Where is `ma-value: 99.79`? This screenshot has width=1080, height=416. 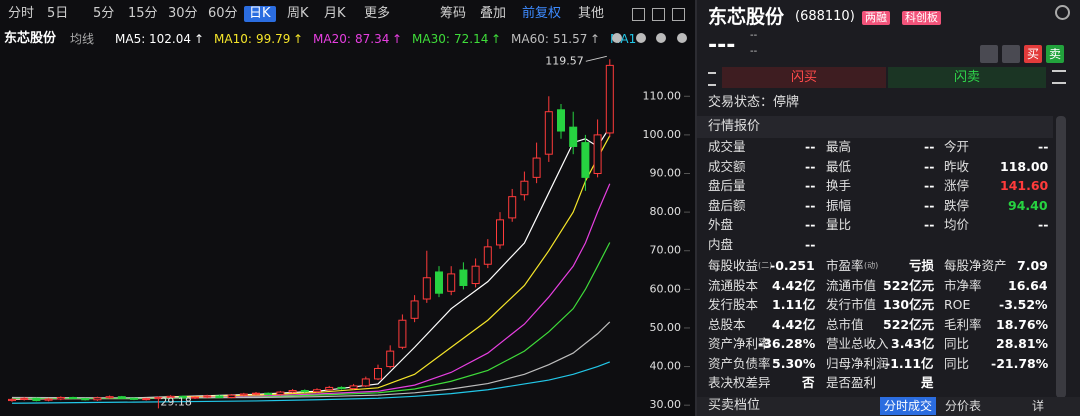 ma-value: 99.79 is located at coordinates (273, 39).